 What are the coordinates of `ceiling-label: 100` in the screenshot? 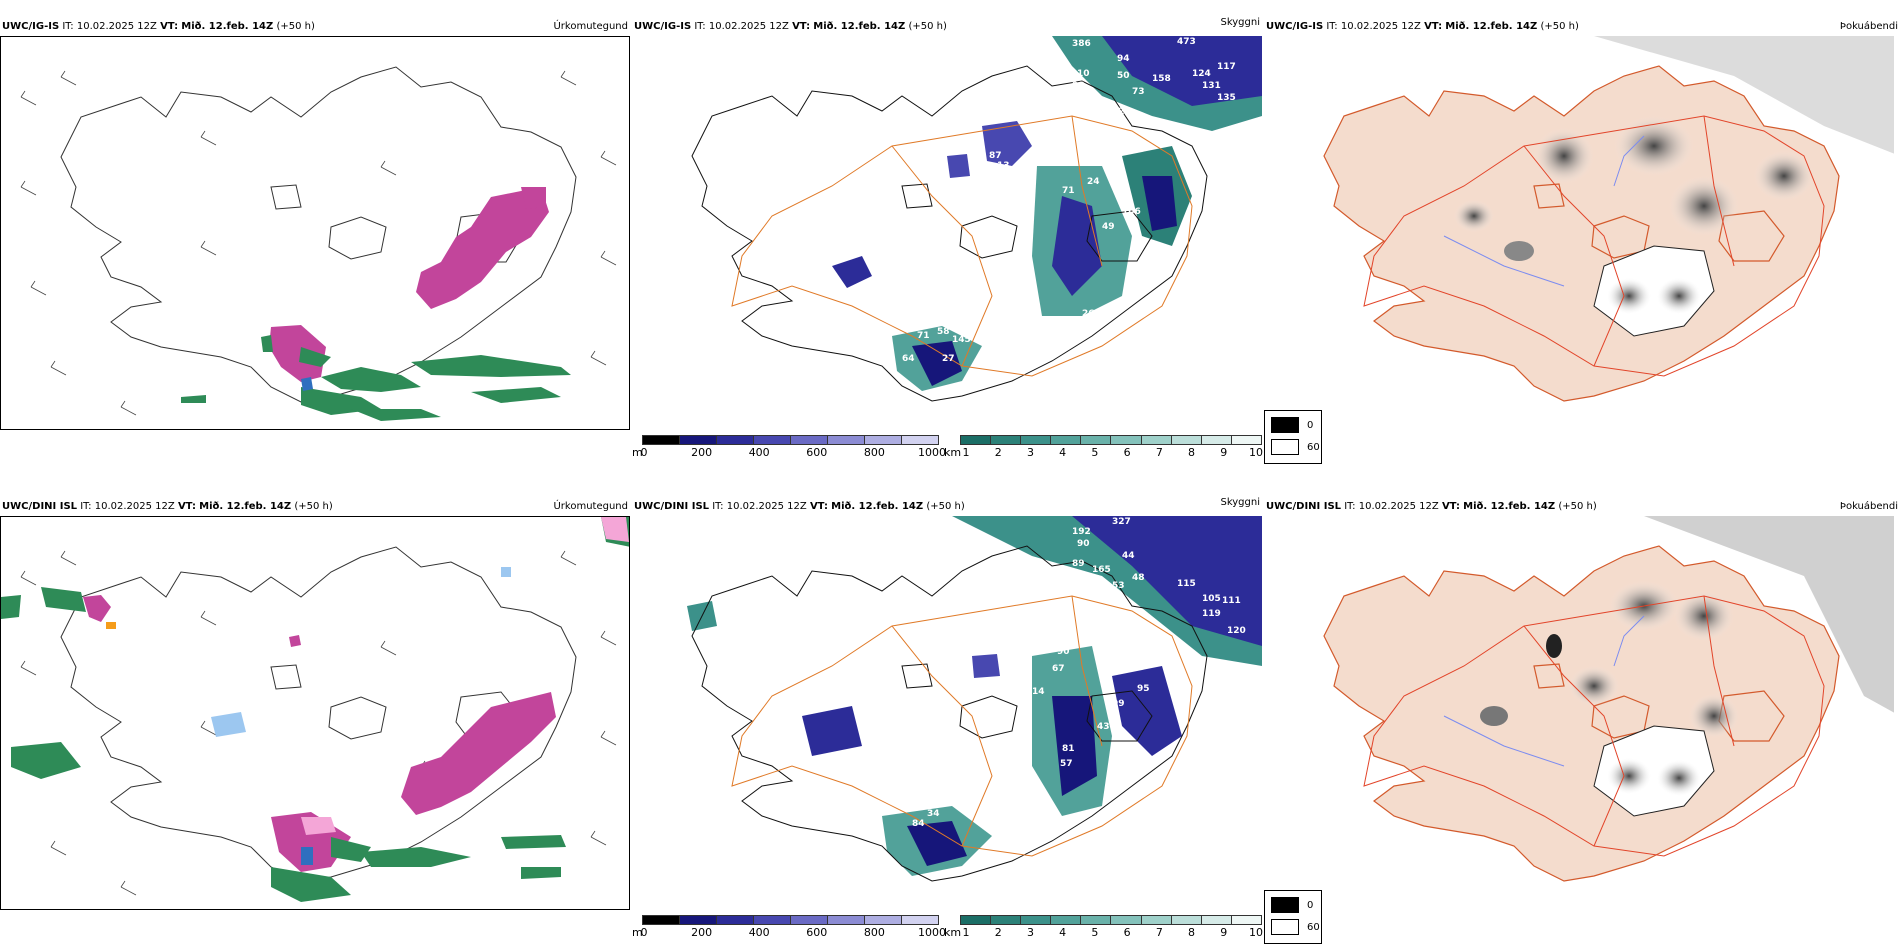 It's located at (921, 799).